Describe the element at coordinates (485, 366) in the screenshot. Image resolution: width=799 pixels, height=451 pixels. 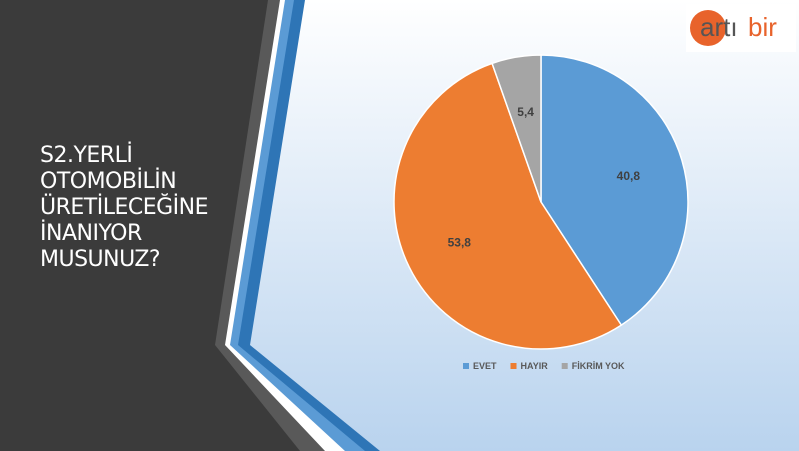
I see `legend-label: EVET` at that location.